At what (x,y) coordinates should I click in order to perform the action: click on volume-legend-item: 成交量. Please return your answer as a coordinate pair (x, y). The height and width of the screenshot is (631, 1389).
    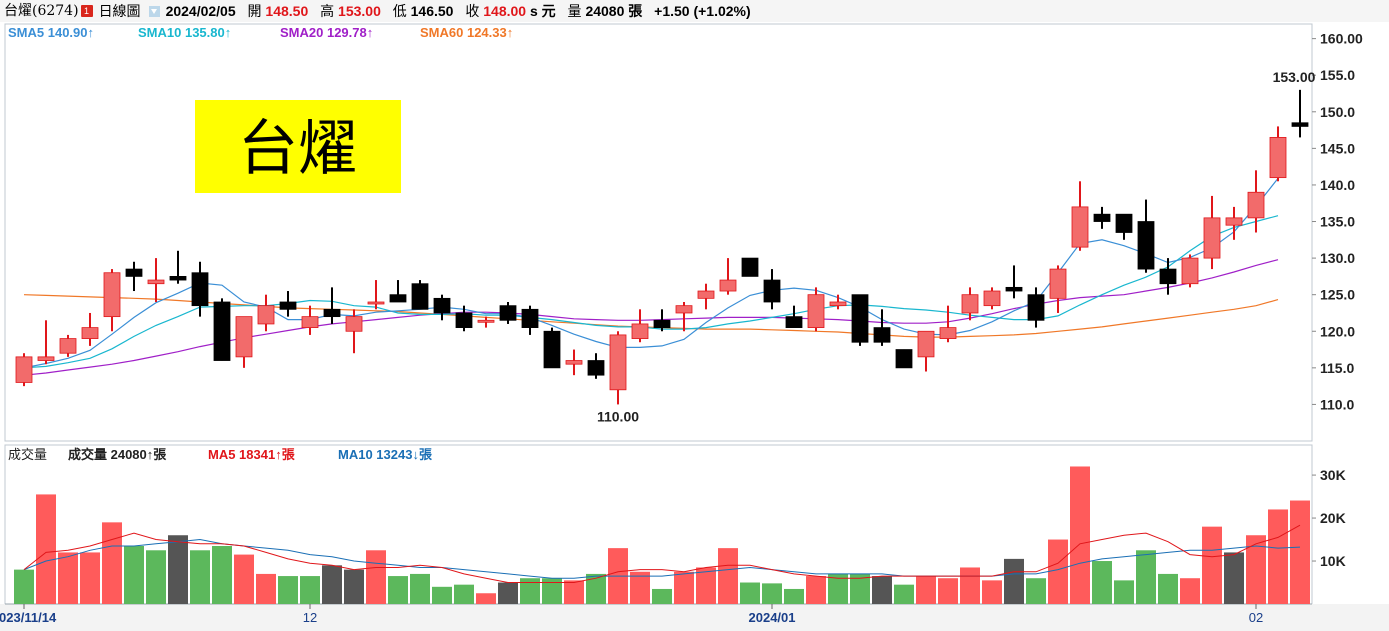
    Looking at the image, I should click on (27, 454).